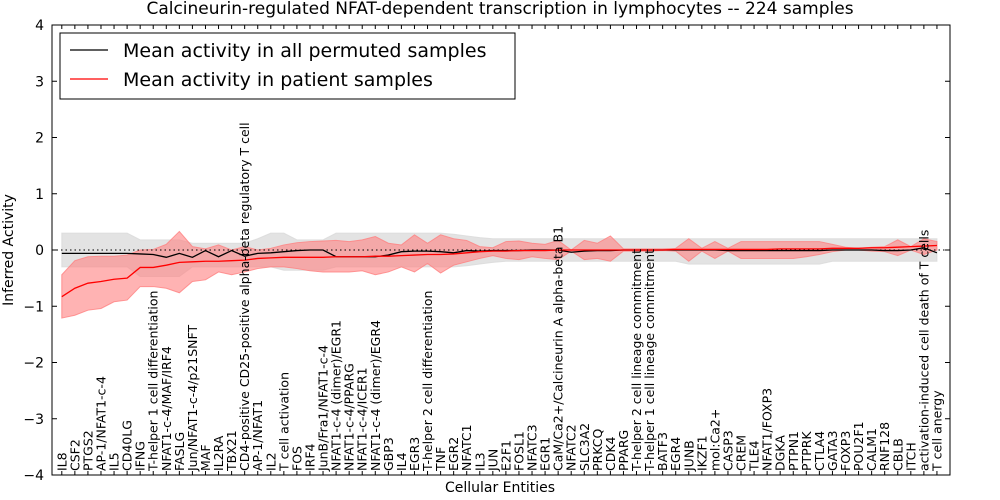 The image size is (1000, 500). Describe the element at coordinates (309, 457) in the screenshot. I see `x-tick-label: IRF4` at that location.